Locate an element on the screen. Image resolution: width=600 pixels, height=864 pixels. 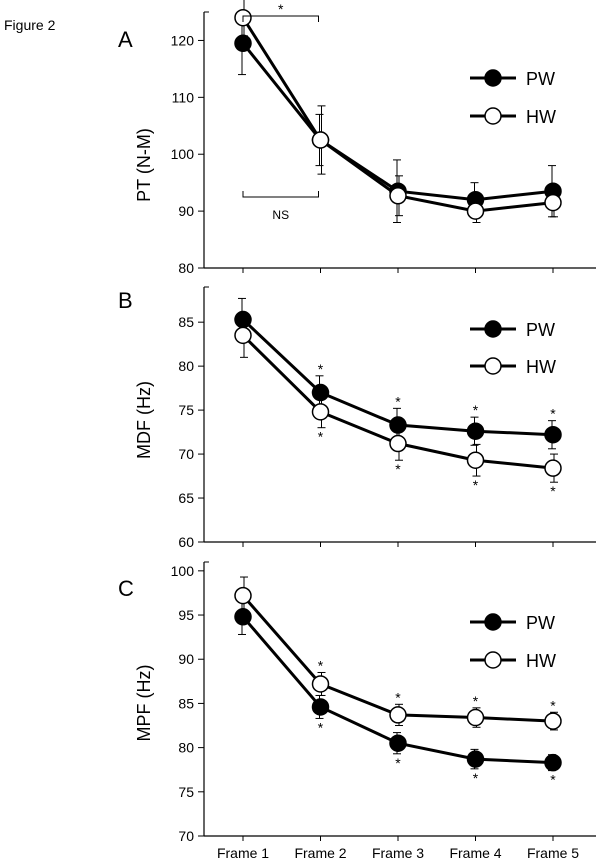
x-tick-label: Frame 1 is located at coordinates (243, 853).